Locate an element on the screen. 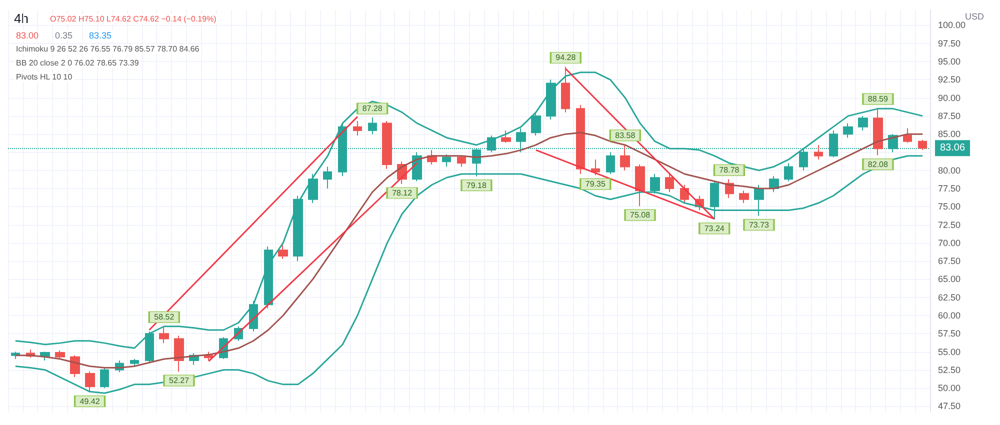 Image resolution: width=1000 pixels, height=425 pixels. annotation: 73.73 is located at coordinates (759, 225).